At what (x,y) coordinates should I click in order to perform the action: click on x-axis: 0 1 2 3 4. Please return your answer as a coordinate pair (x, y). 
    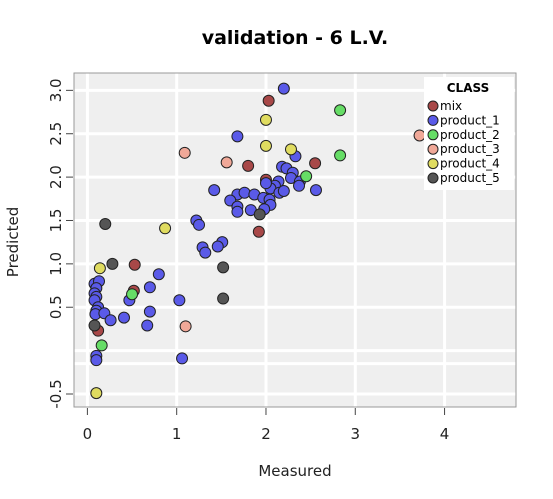
    Looking at the image, I should click on (266, 425).